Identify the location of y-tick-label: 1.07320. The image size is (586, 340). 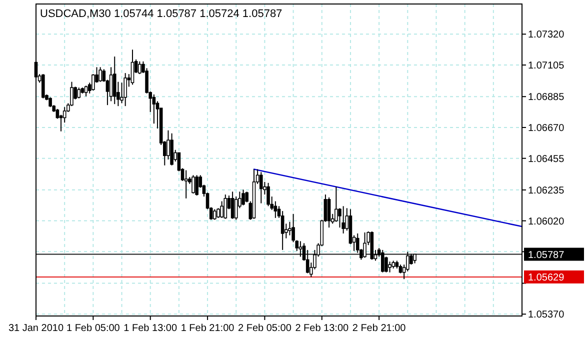
(546, 35).